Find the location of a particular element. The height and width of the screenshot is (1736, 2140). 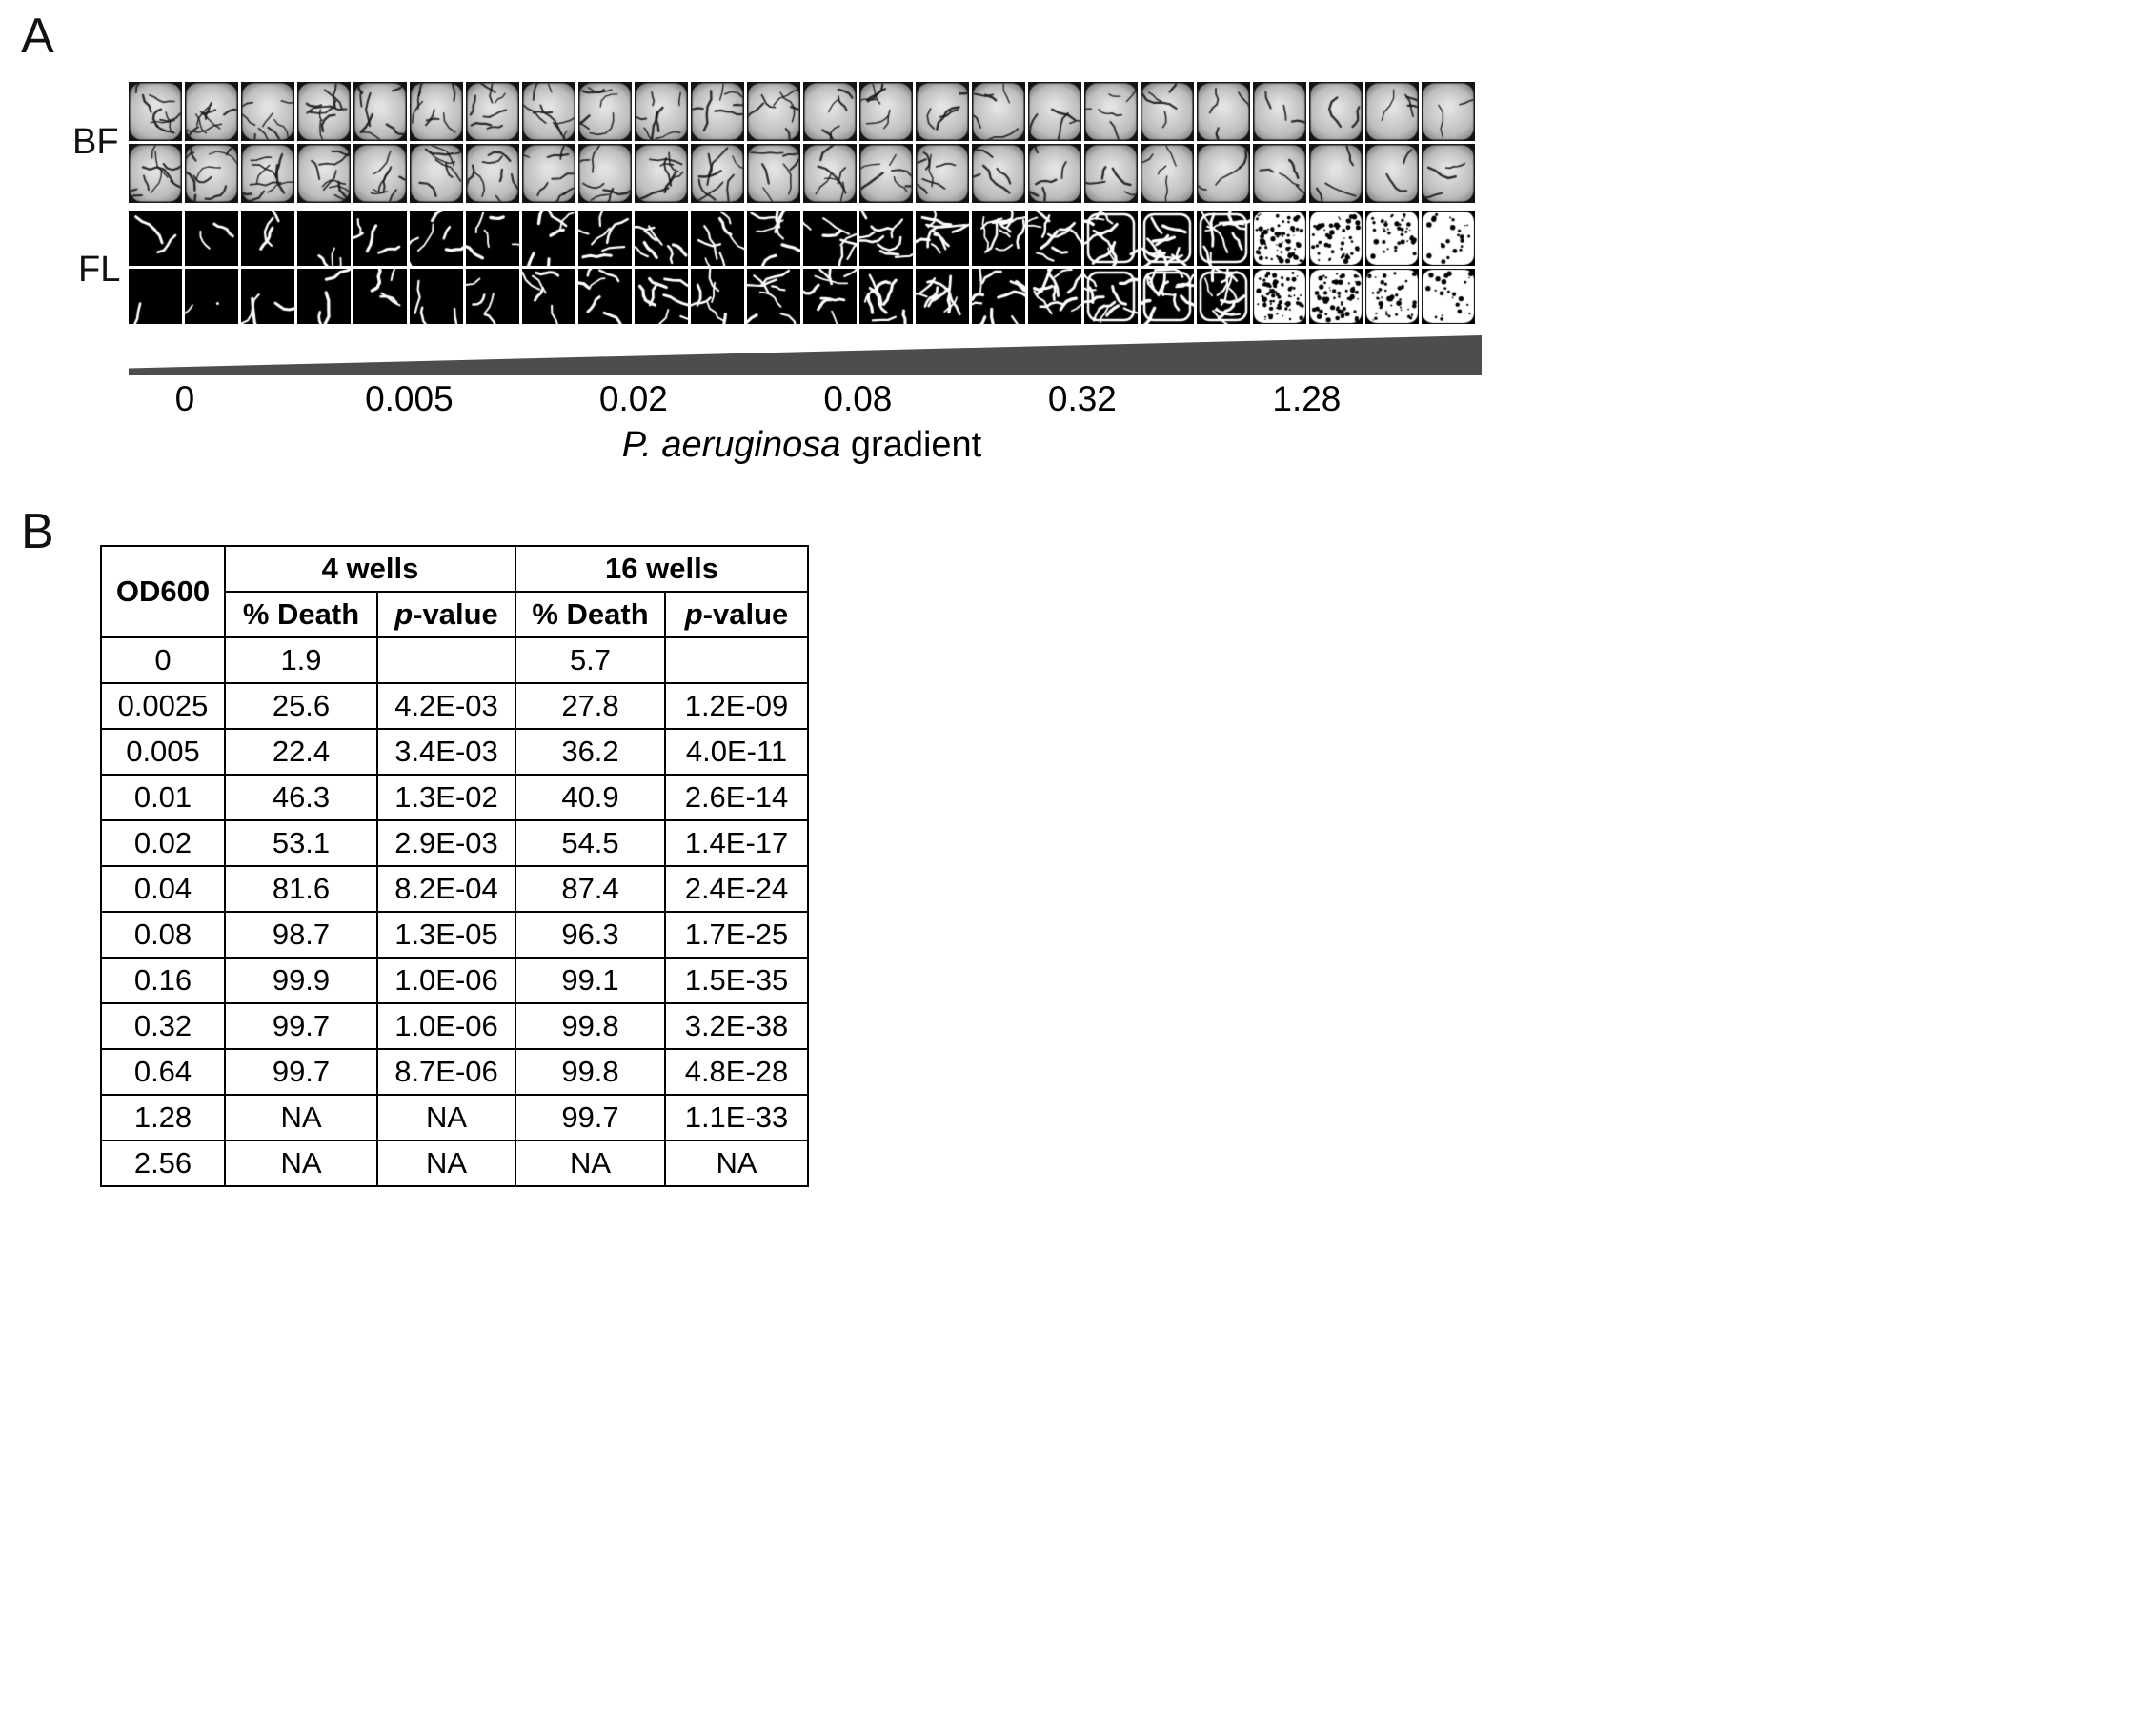

table-row: 0.01 46.3 1.3E-02 40.9 2.6E-14 is located at coordinates (454, 797).